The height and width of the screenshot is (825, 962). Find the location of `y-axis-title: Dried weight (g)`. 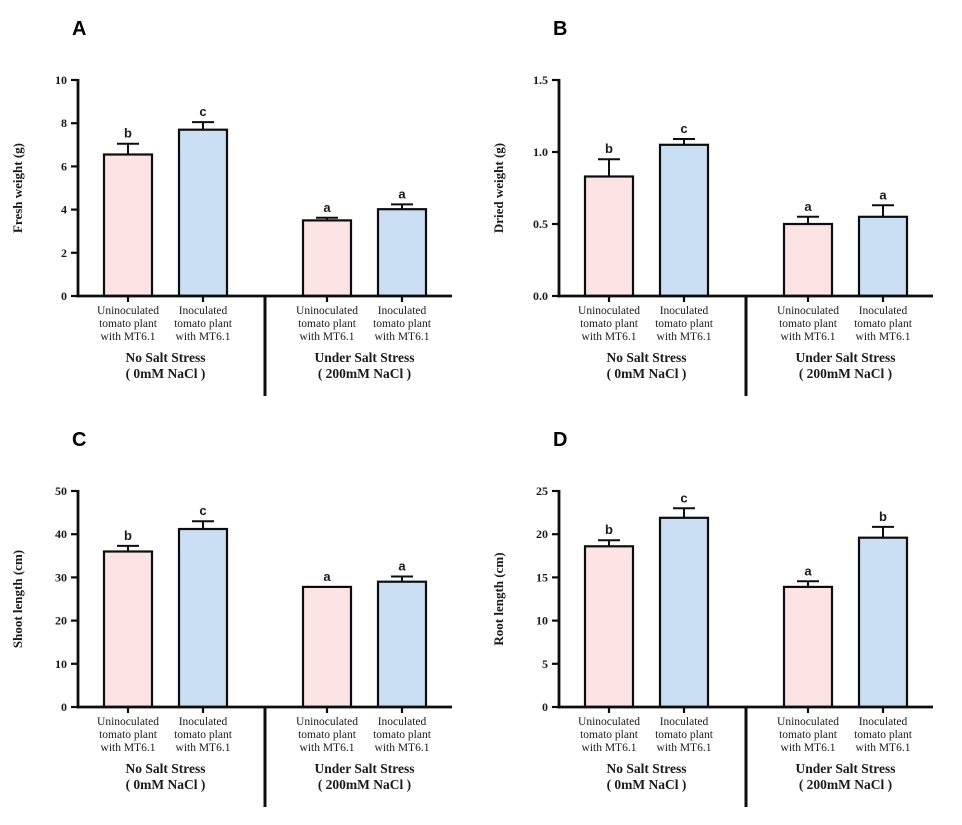

y-axis-title: Dried weight (g) is located at coordinates (498, 188).